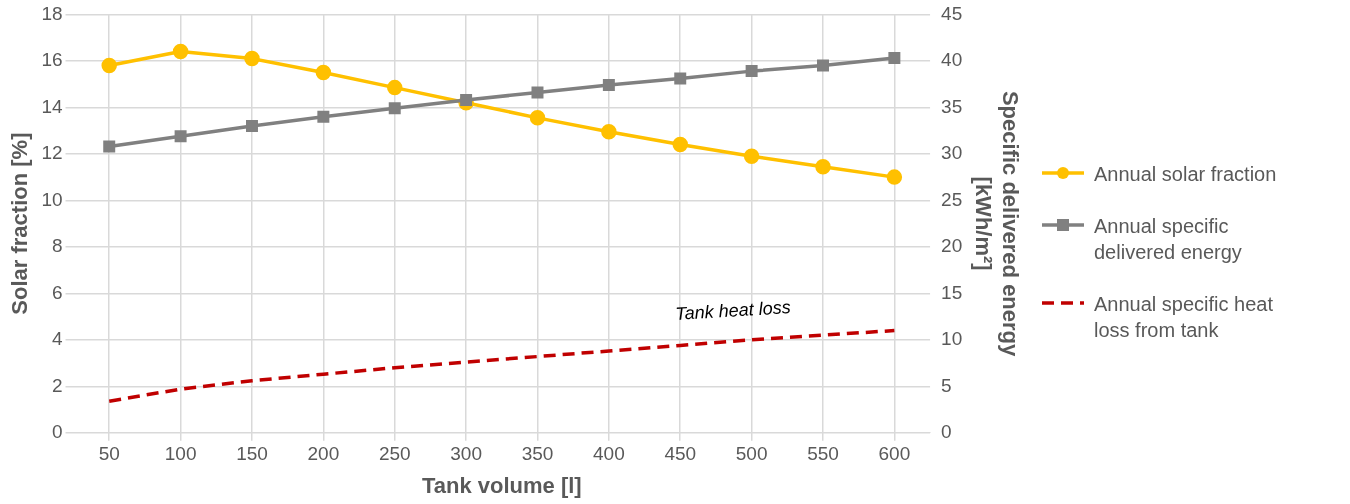  I want to click on x-tick-label: 50, so click(109, 454).